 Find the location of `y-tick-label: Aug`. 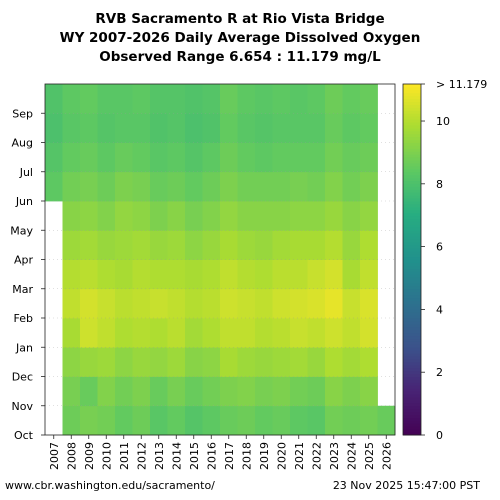

y-tick-label: Aug is located at coordinates (22, 143).